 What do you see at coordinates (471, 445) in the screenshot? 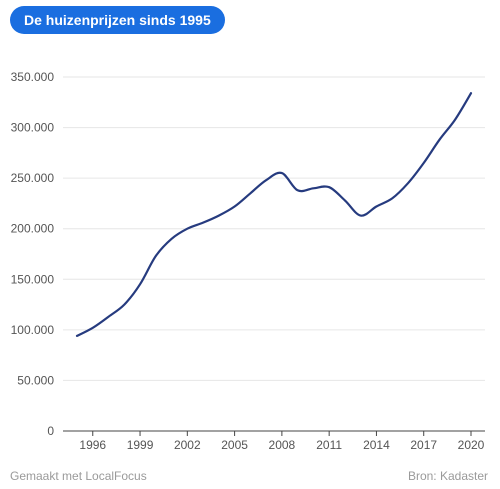
I see `x-tick-label: 2020` at bounding box center [471, 445].